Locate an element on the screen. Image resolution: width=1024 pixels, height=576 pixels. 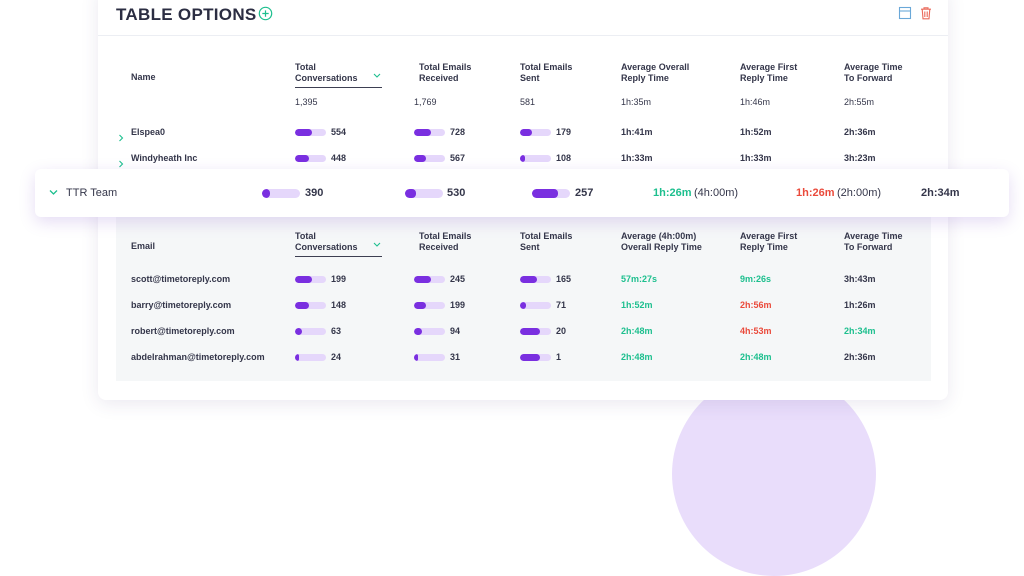
team-forward-time: 2h:34m is located at coordinates (940, 193).